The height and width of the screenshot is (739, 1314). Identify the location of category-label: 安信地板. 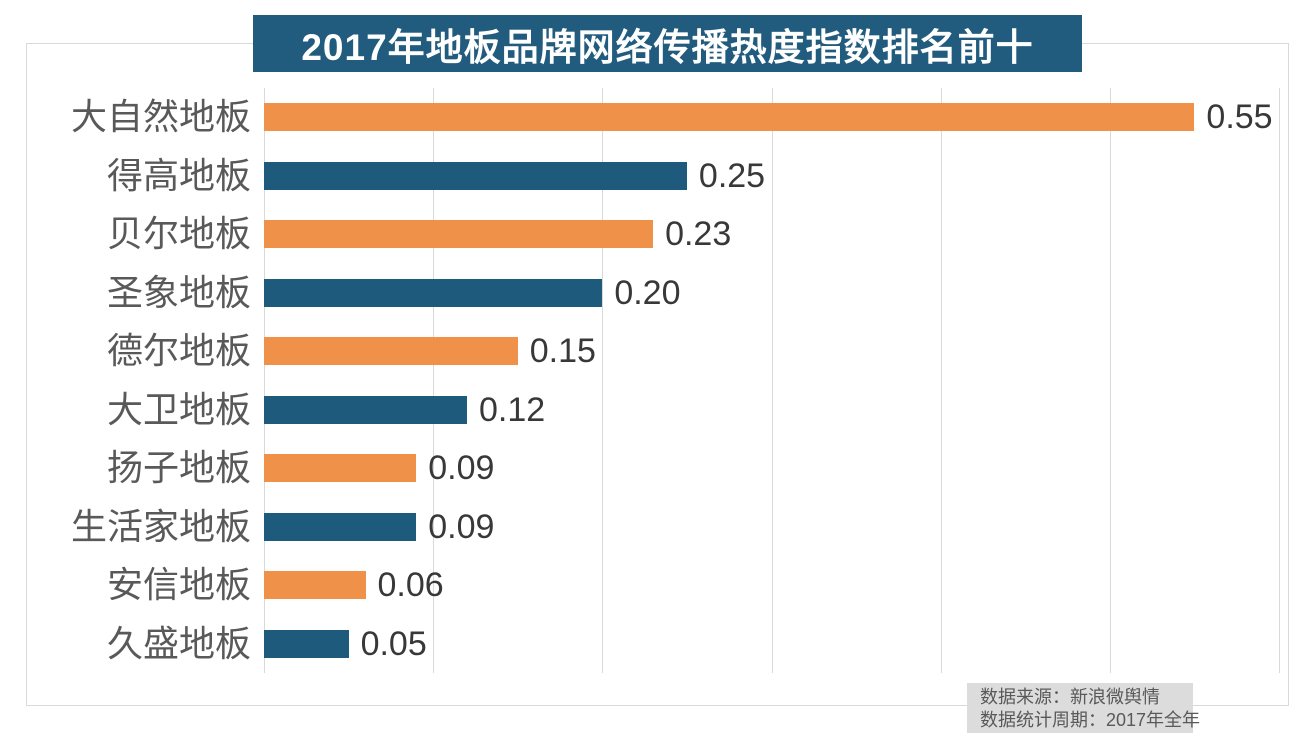
(178, 585).